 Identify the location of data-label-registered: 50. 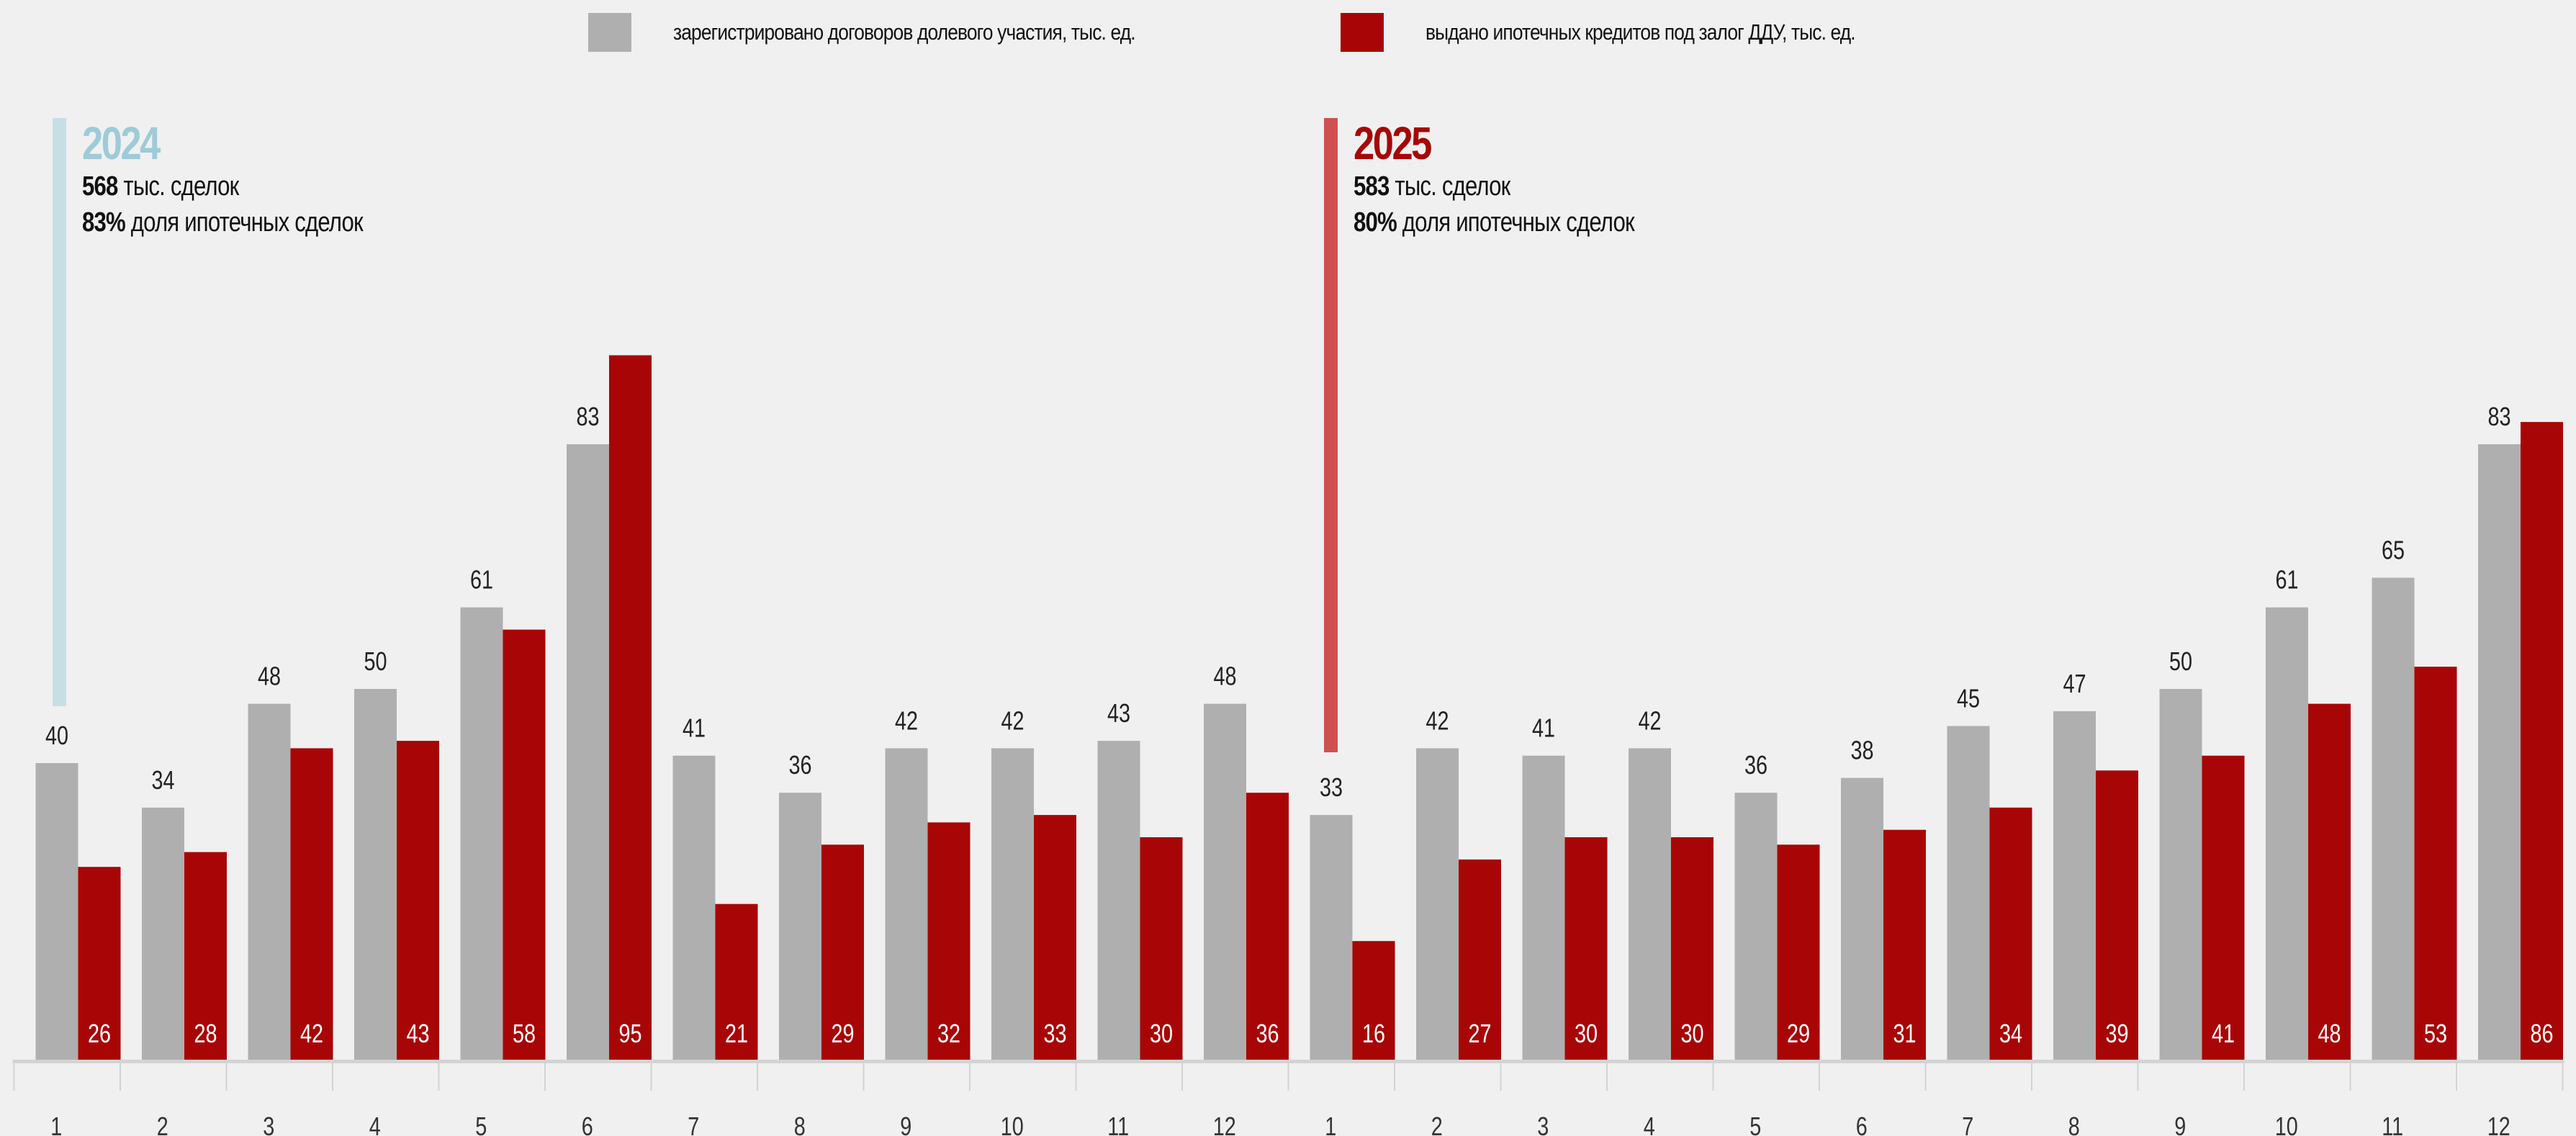
(375, 661).